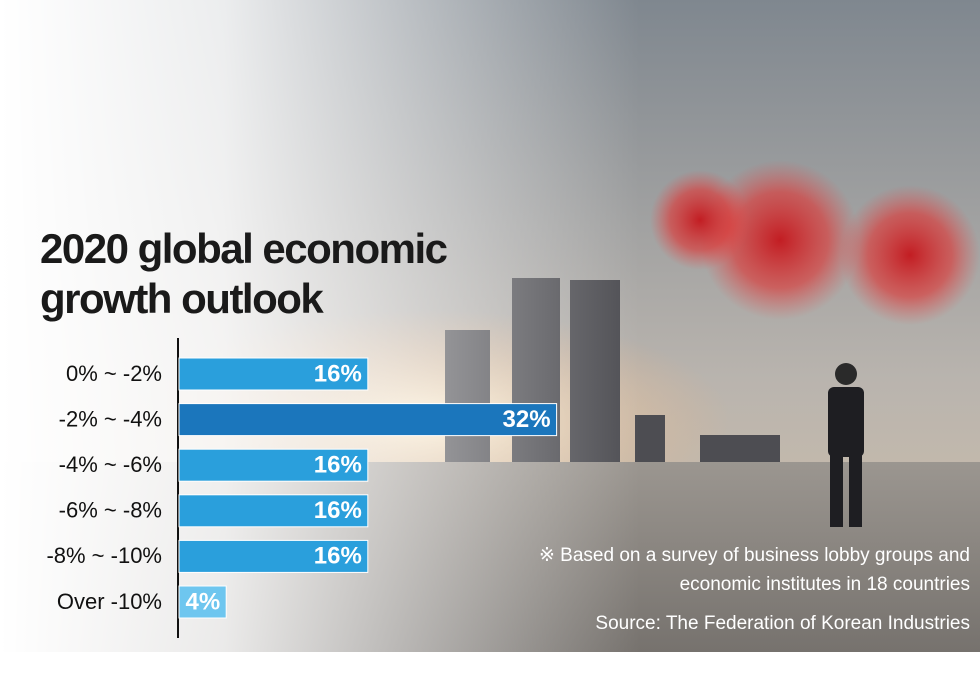  Describe the element at coordinates (110, 418) in the screenshot. I see `category-label: -2% ~ -4%` at that location.